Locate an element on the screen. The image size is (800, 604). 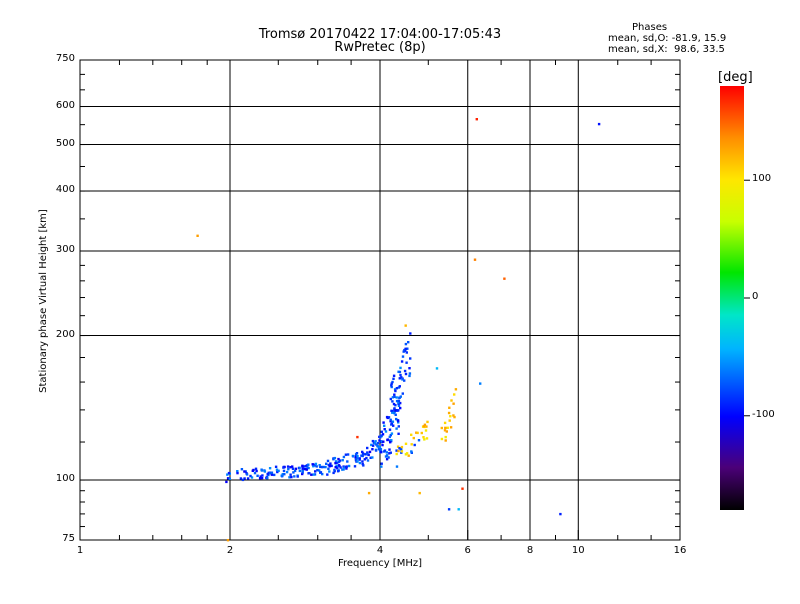
x-tick-label: 1 is located at coordinates (80, 550).